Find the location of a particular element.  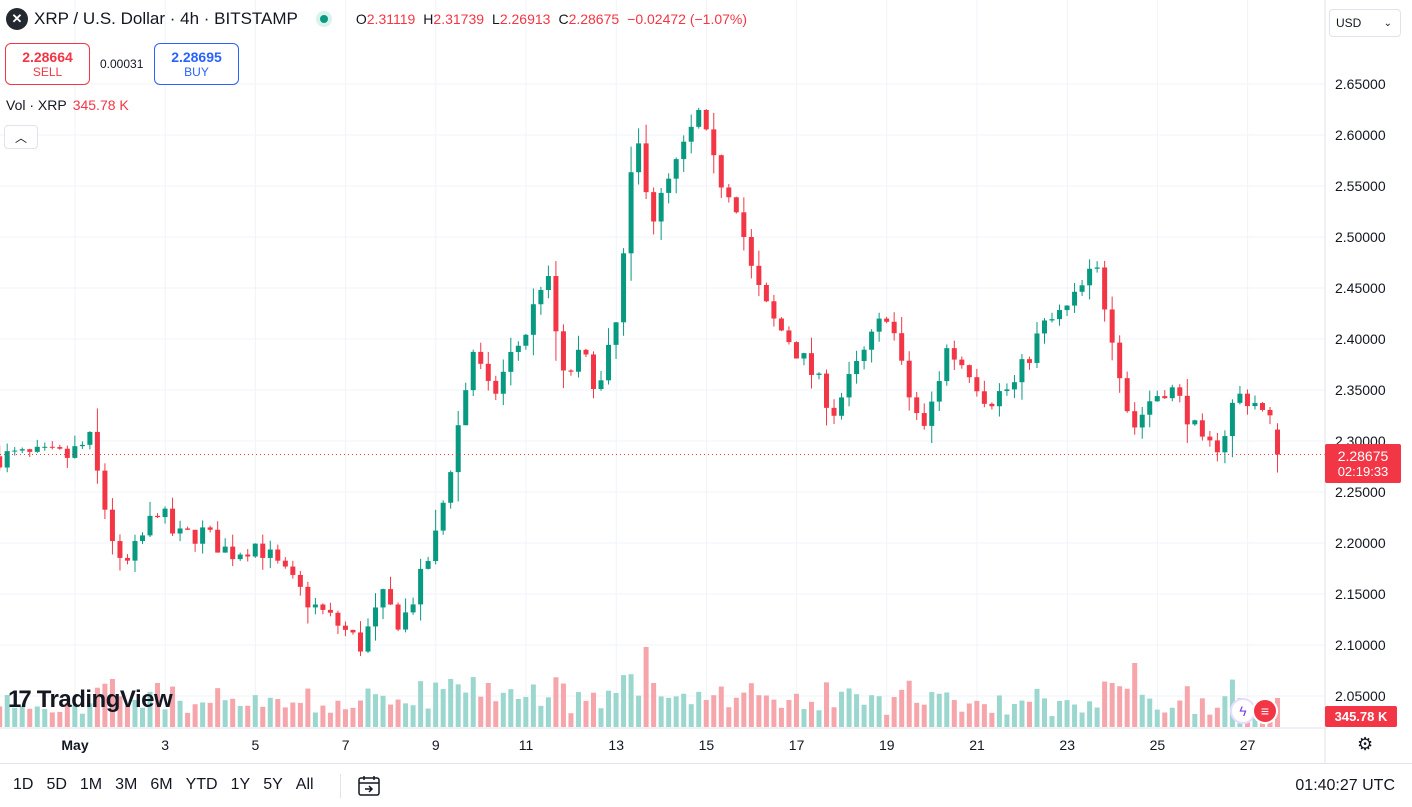

collapse-legend-button: ︿ is located at coordinates (21, 137).